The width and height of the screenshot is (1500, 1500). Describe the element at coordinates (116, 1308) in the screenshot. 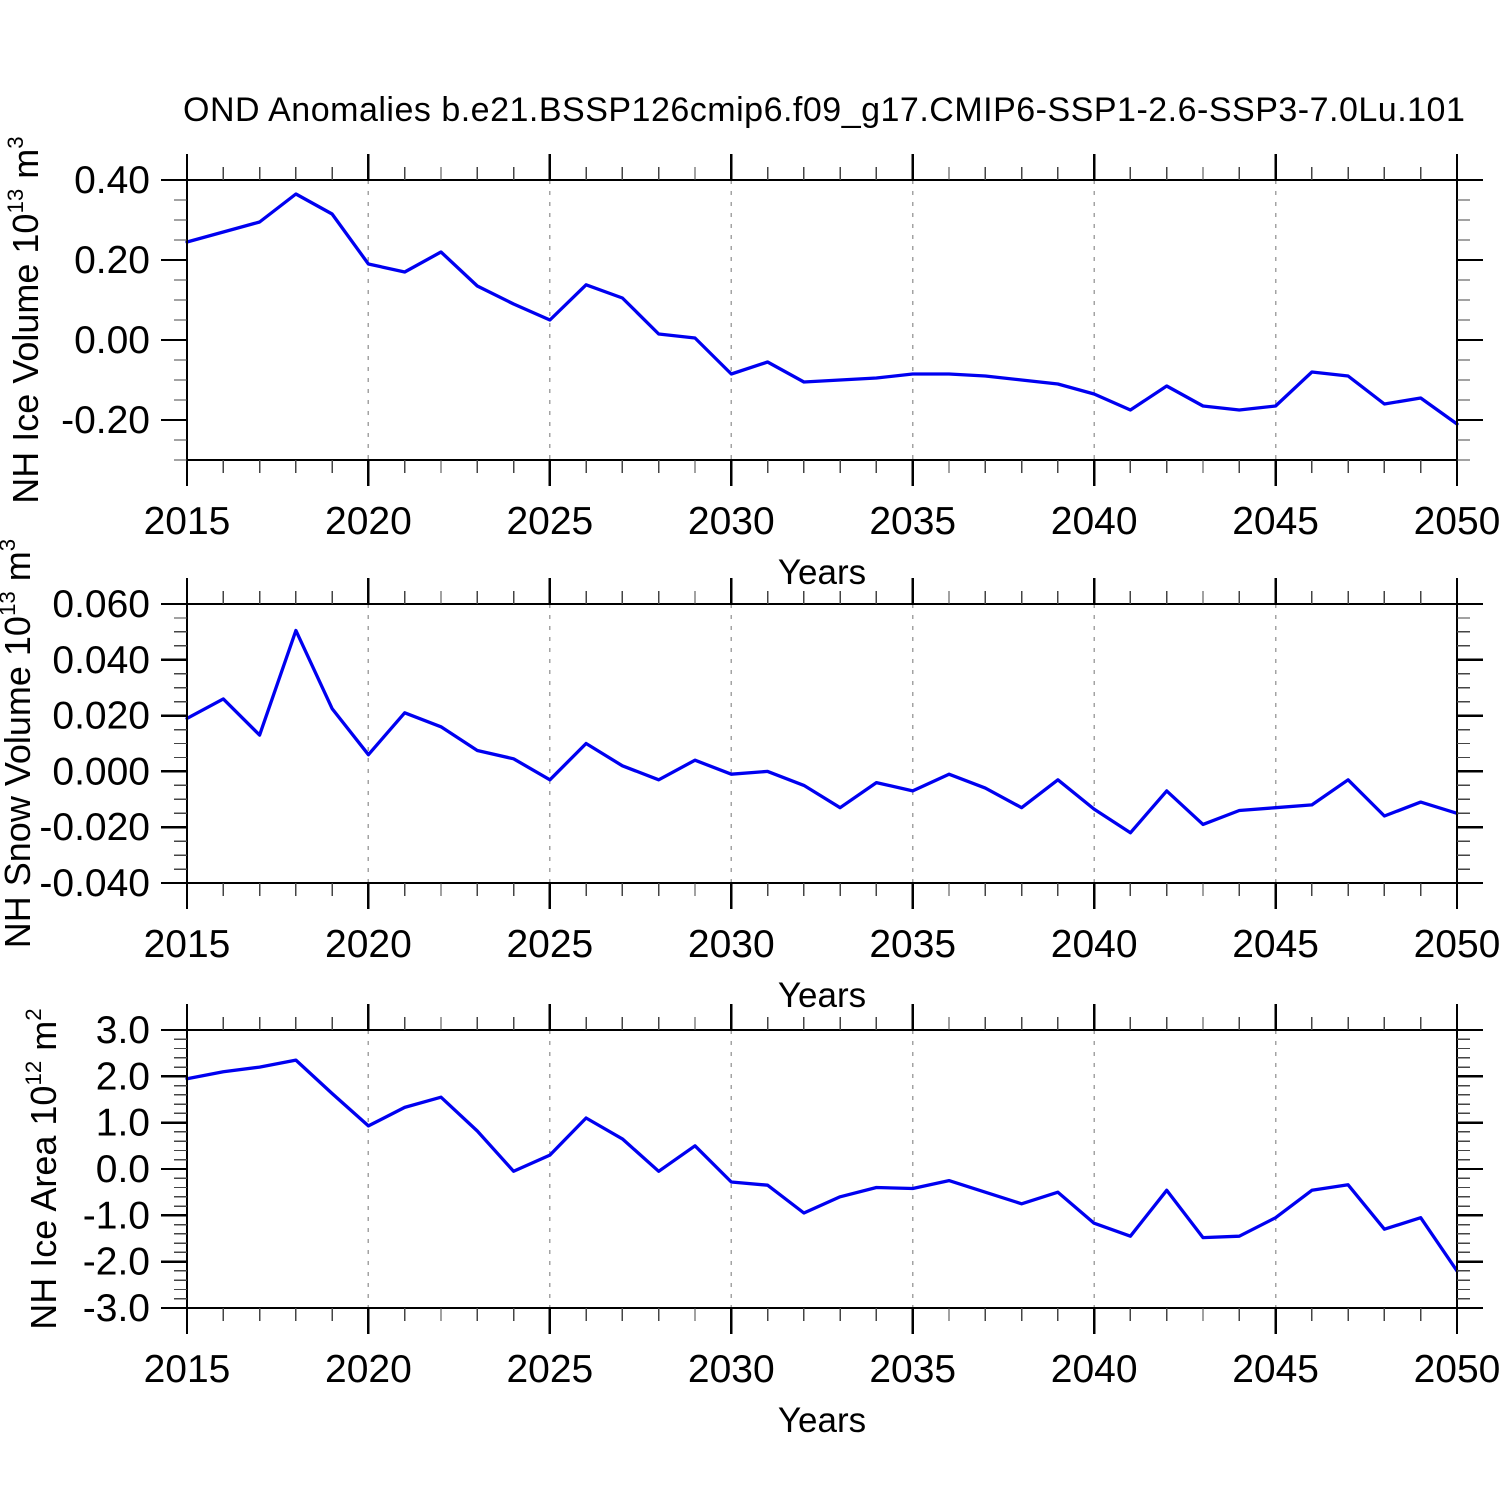

I see `y-tick-label: -3.0` at that location.